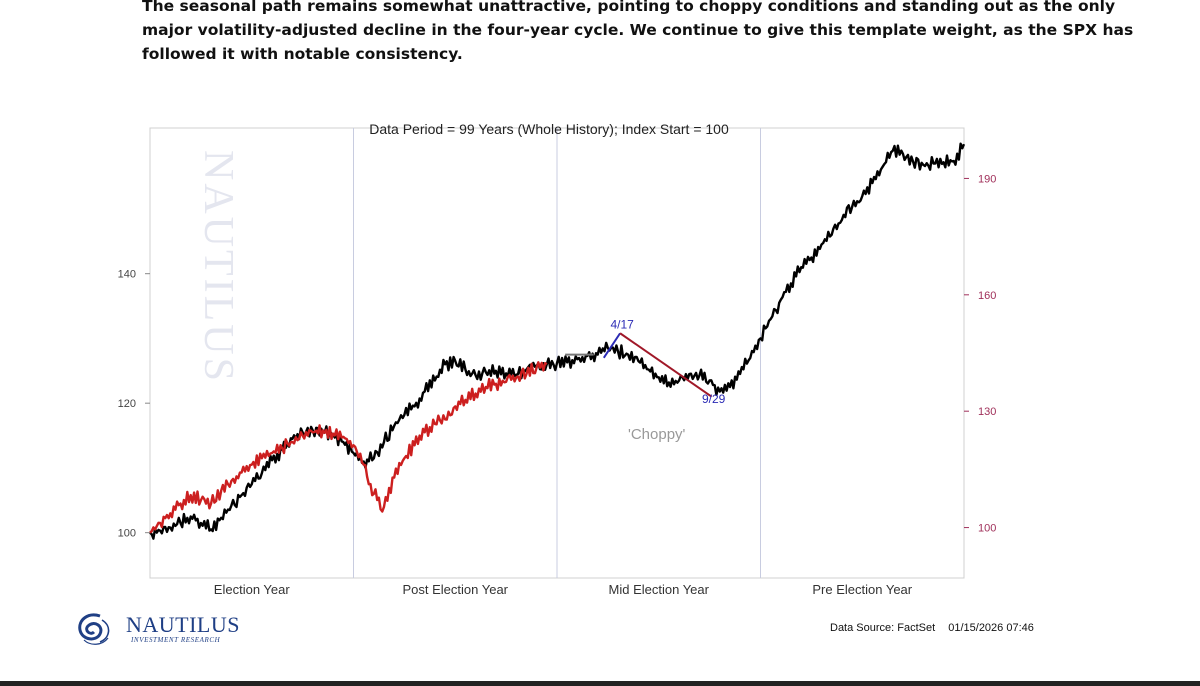  I want to click on nautilus-logo-icon, so click(94, 629).